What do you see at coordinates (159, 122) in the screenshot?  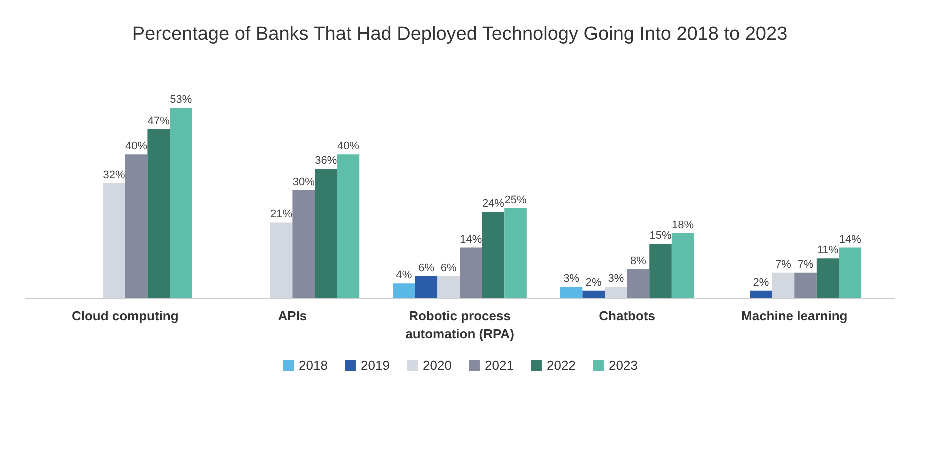 I see `data-label: 47%` at bounding box center [159, 122].